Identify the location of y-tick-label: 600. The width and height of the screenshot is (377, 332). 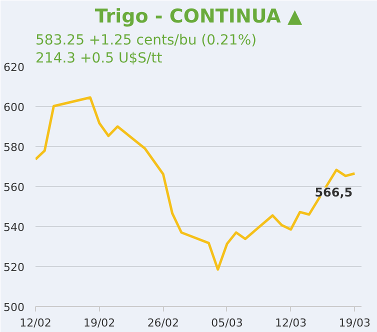
(14, 107).